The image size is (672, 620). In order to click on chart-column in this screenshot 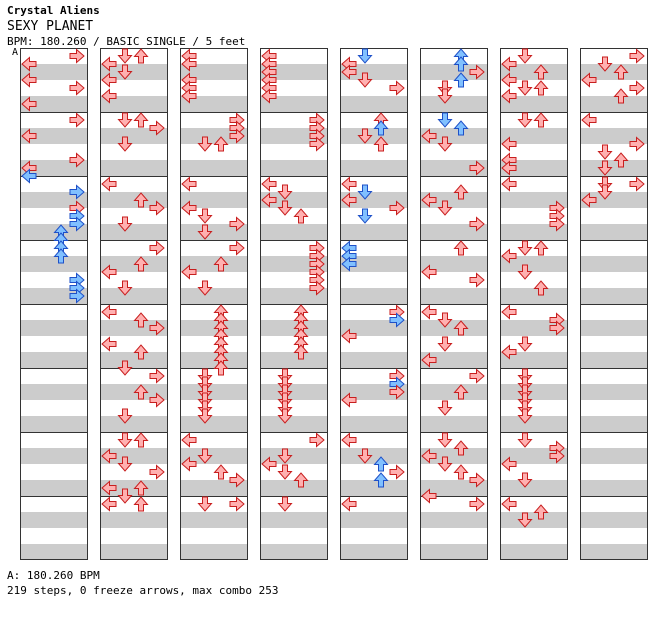, I will do `click(134, 304)`.